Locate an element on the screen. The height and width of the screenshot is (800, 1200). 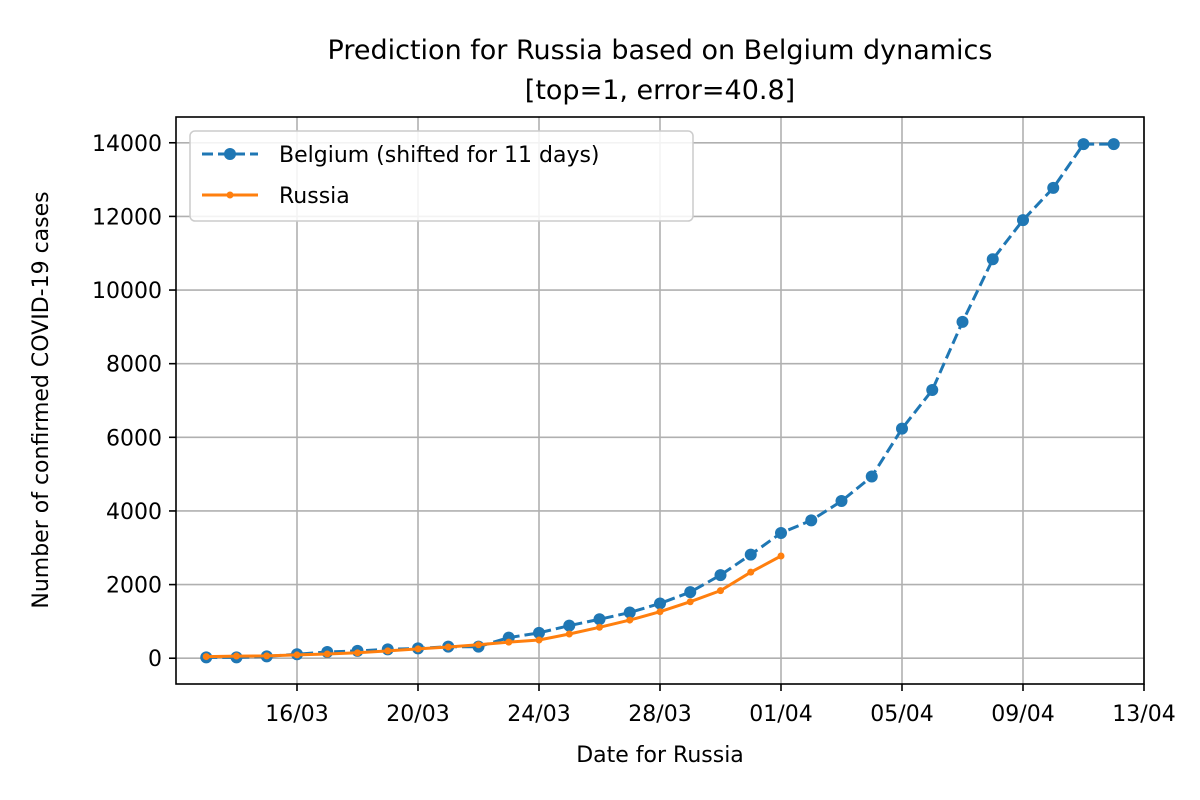
y-tick-label: 2000 is located at coordinates (134, 586).